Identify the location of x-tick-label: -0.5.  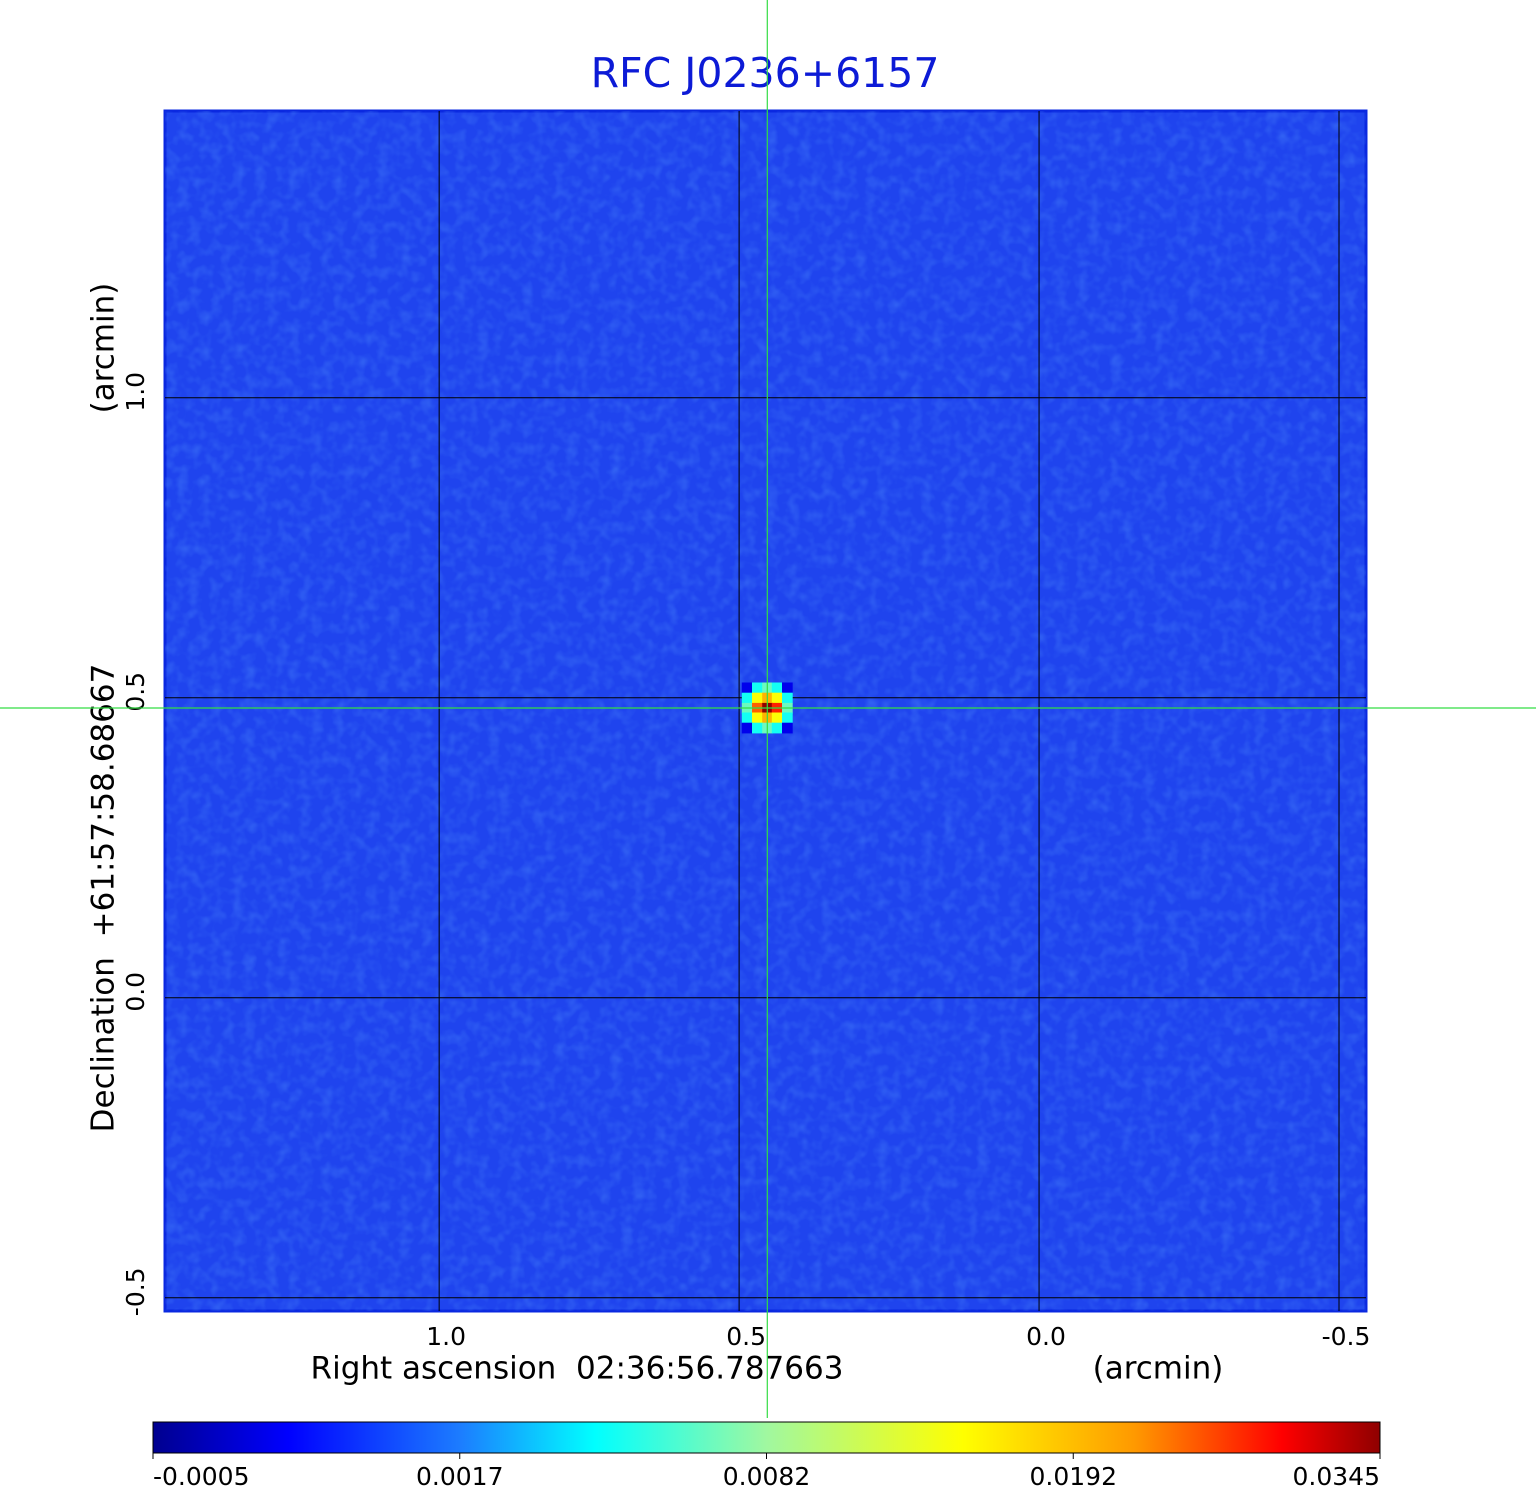
(1346, 1336).